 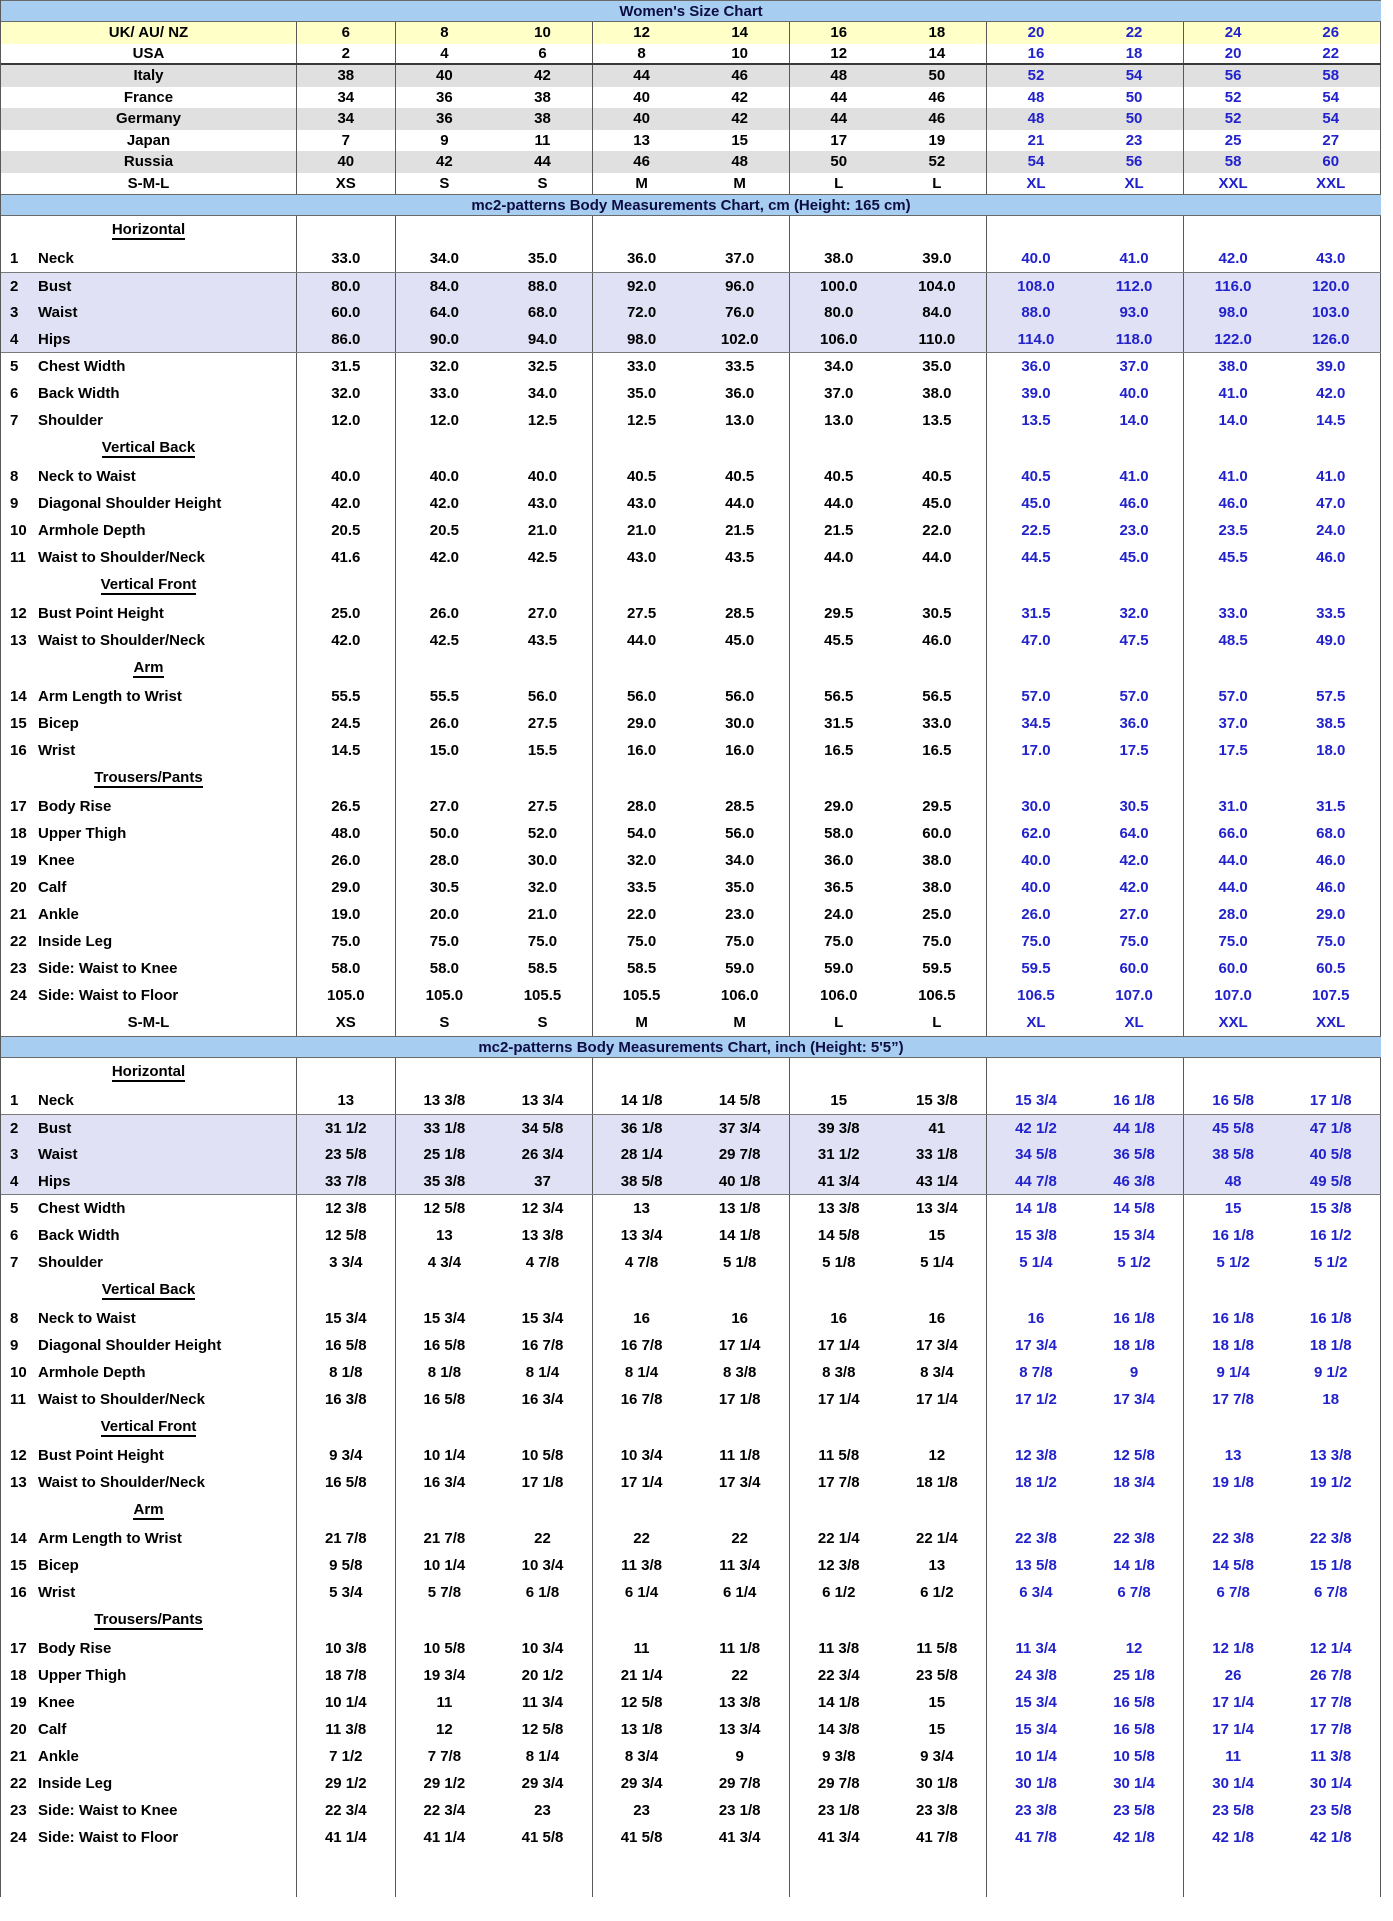 What do you see at coordinates (148, 420) in the screenshot?
I see `row-label: 7 Shoulder` at bounding box center [148, 420].